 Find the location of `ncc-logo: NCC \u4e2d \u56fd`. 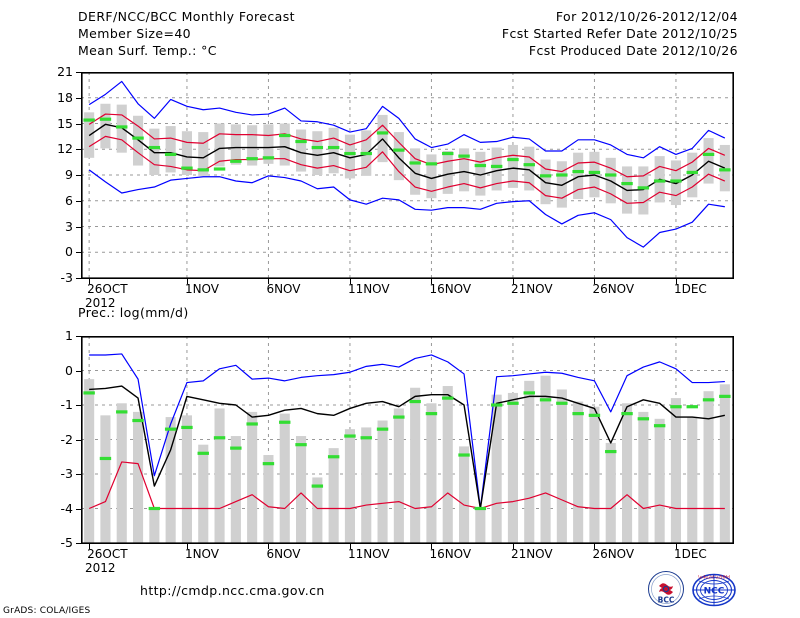

ncc-logo: NCC \u4e2d \u56fd is located at coordinates (714, 592).